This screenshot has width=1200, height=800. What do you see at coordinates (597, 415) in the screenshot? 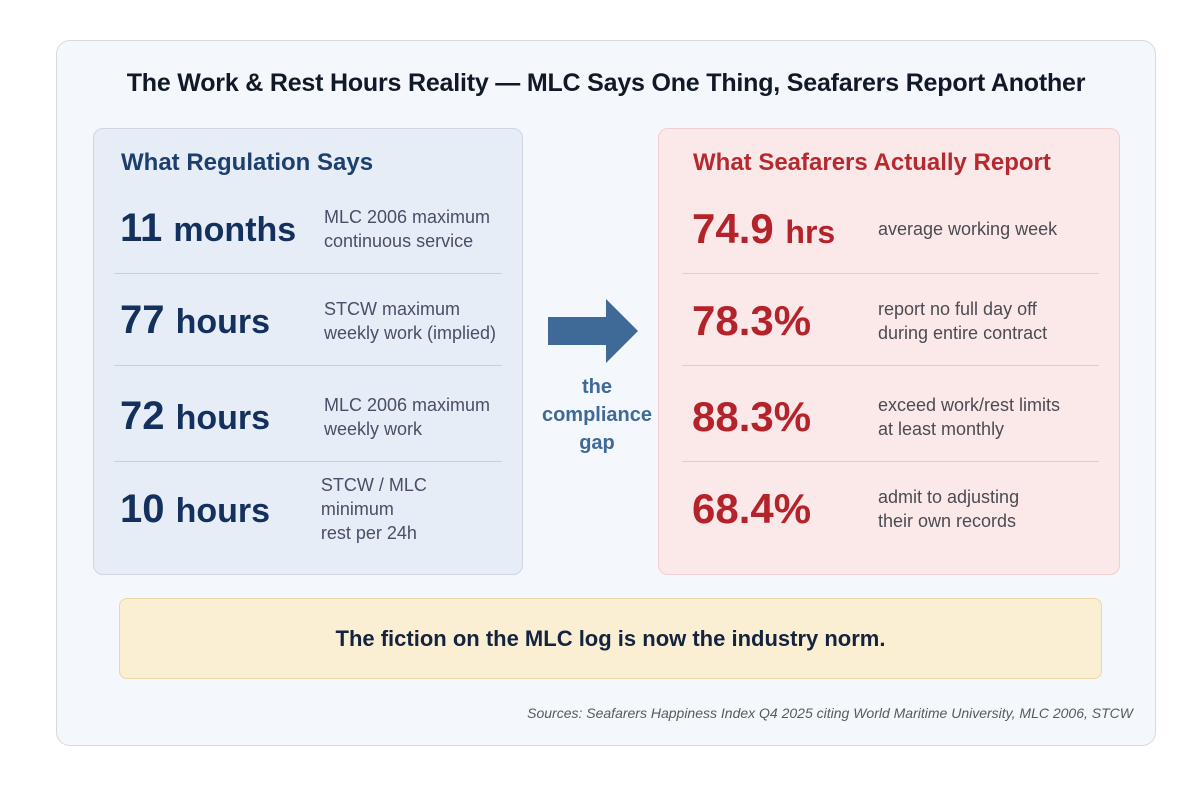
I see `gap-label: the compliance gap` at bounding box center [597, 415].